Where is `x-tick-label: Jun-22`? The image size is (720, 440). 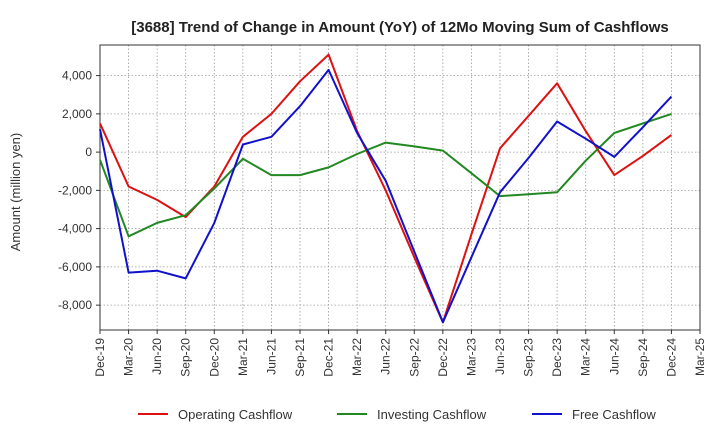
x-tick-label: Jun-22 is located at coordinates (386, 356).